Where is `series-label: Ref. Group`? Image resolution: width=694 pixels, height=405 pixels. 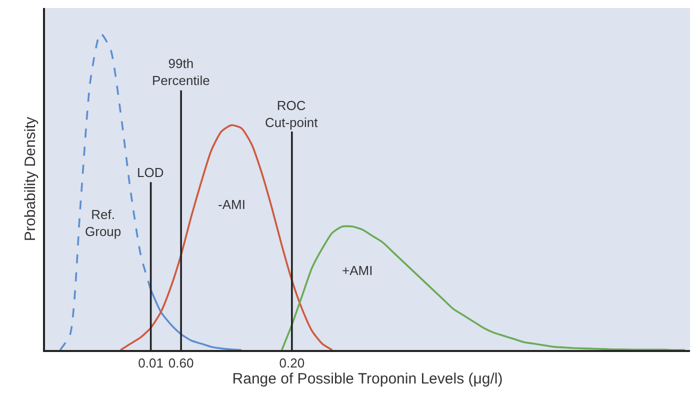 series-label: Ref. Group is located at coordinates (103, 223).